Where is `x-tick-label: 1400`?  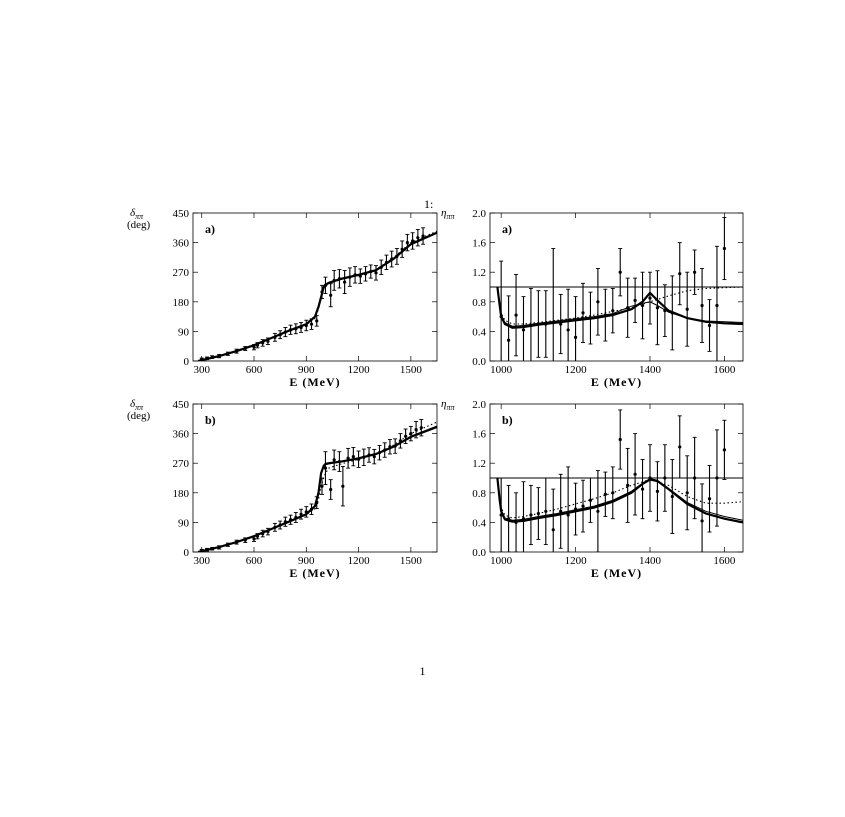
x-tick-label: 1400 is located at coordinates (650, 561).